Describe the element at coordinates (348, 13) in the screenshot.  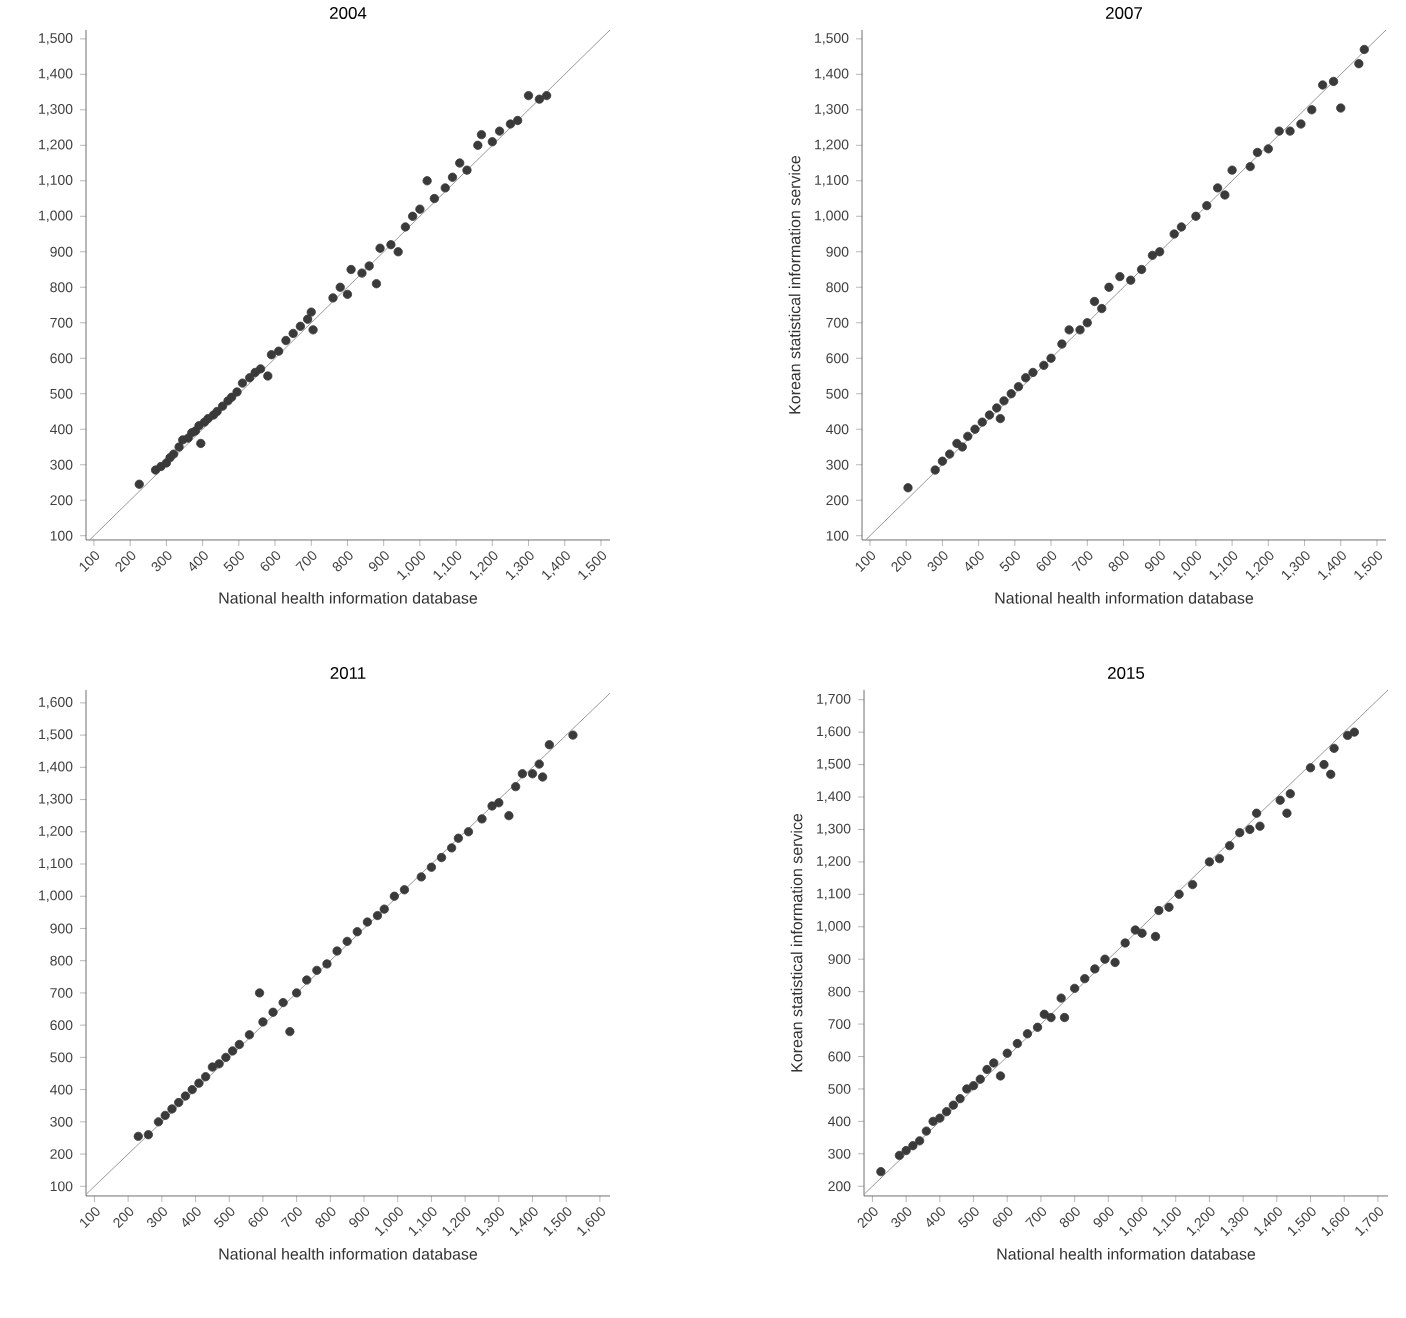
I see `chart-title: 2004` at that location.